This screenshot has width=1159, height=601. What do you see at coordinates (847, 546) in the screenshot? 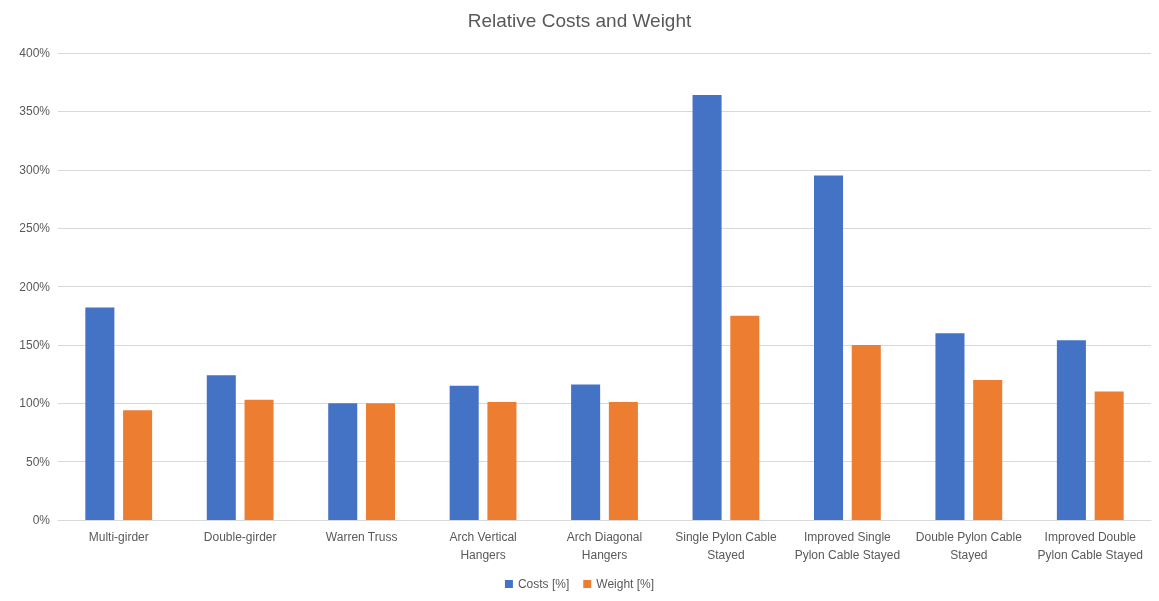
I see `x-tick-label: Improved Single Pylon Cable Stayed` at bounding box center [847, 546].